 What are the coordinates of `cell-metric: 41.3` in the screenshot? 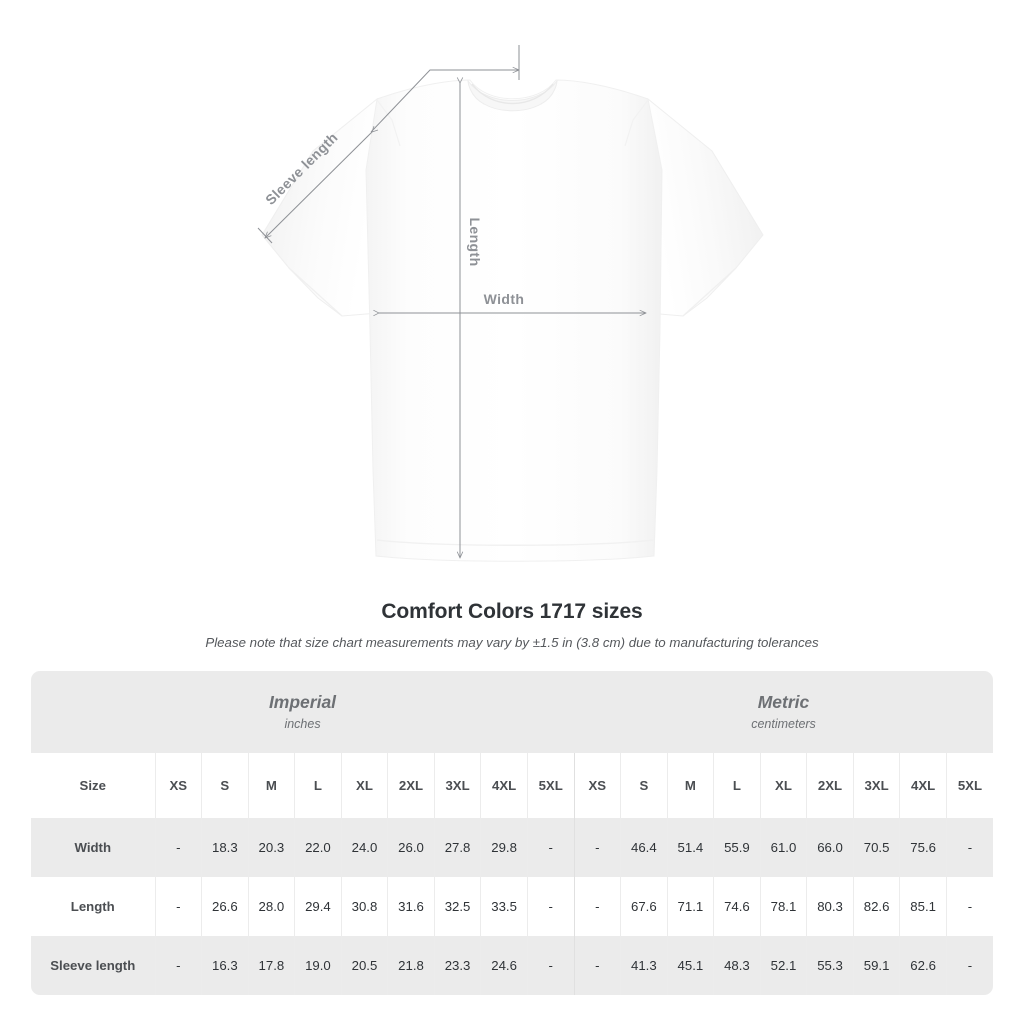 It's located at (644, 965).